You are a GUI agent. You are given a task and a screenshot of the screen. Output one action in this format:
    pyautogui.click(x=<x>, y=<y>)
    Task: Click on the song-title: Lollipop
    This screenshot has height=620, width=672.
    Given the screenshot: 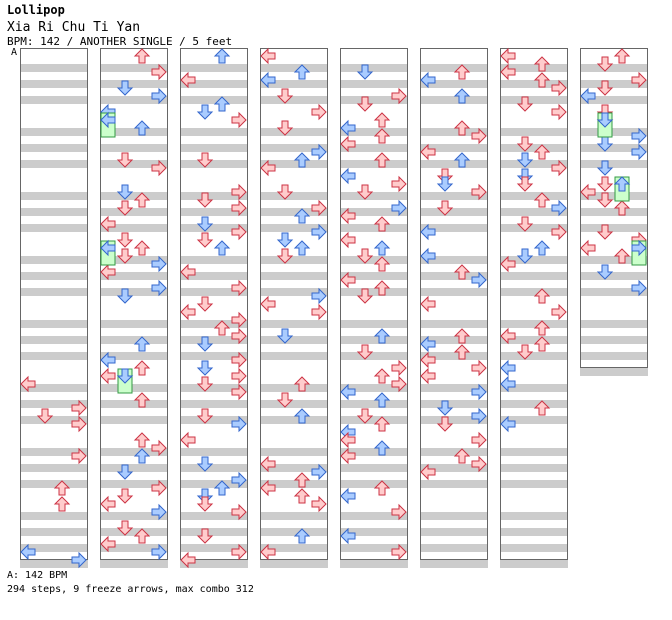 What is the action you would take?
    pyautogui.click(x=36, y=10)
    